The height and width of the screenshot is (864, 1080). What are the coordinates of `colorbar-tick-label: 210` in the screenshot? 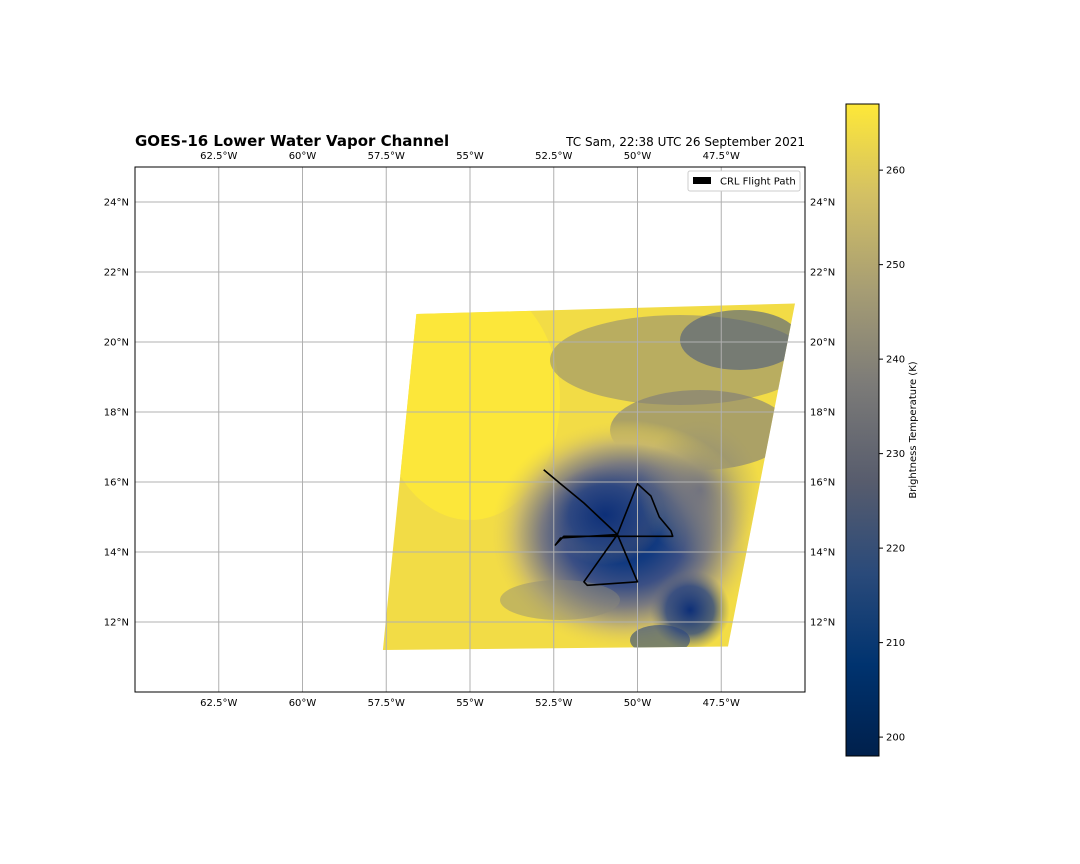 It's located at (895, 643).